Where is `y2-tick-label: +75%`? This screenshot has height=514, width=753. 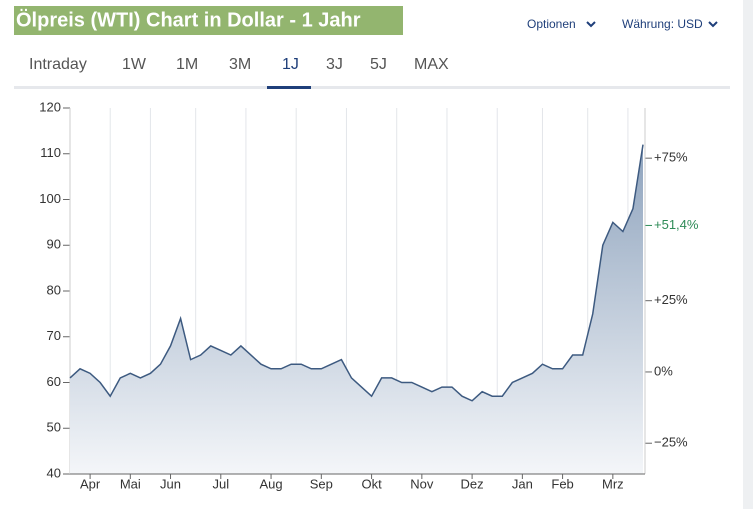 y2-tick-label: +75% is located at coordinates (671, 157).